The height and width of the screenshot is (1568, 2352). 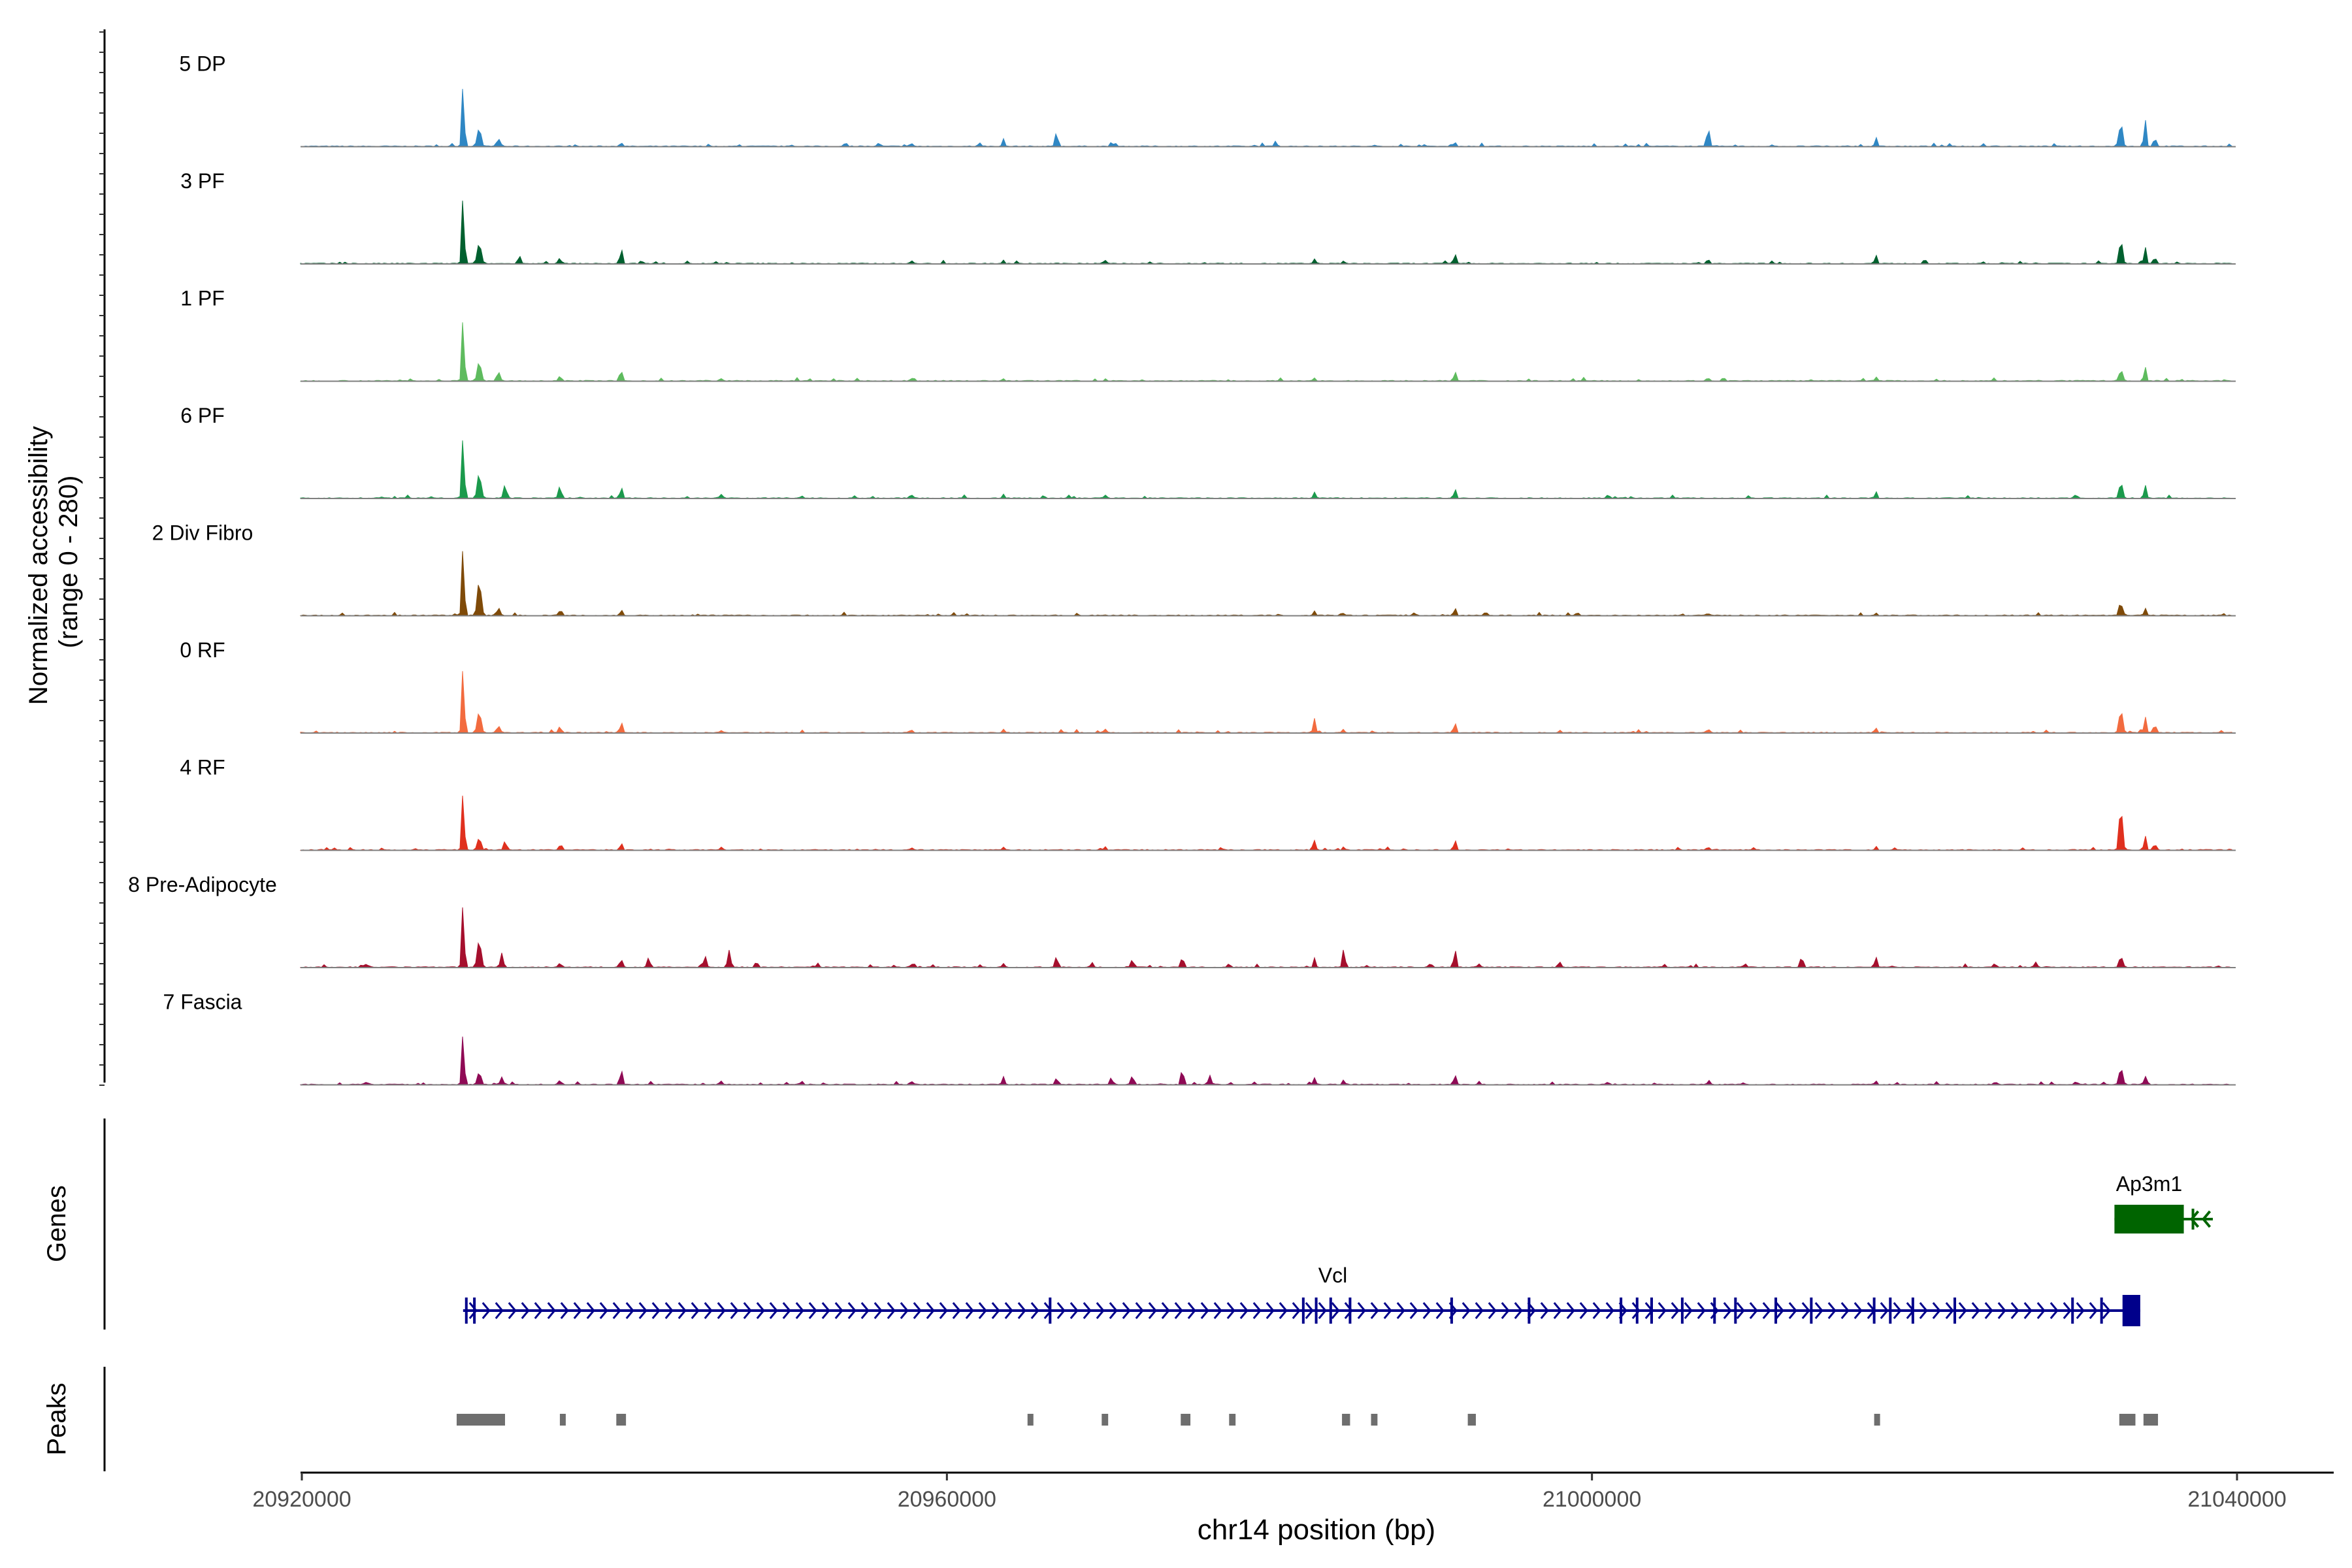 What do you see at coordinates (202, 650) in the screenshot?
I see `track-label-0-rf: 0 RF` at bounding box center [202, 650].